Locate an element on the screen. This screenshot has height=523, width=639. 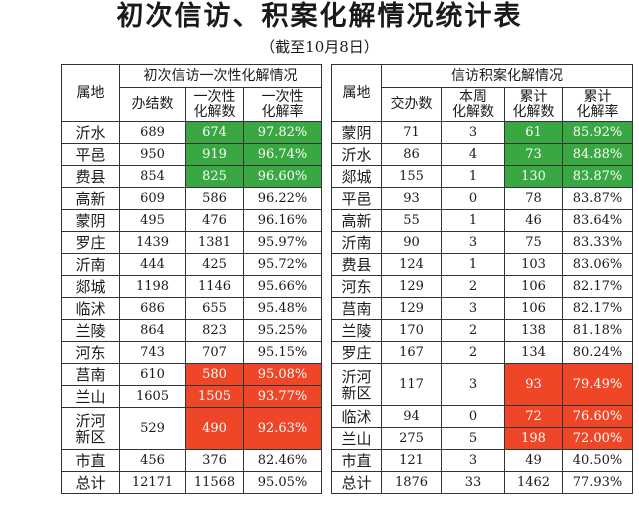
one-time-resolved: 11568 is located at coordinates (214, 482).